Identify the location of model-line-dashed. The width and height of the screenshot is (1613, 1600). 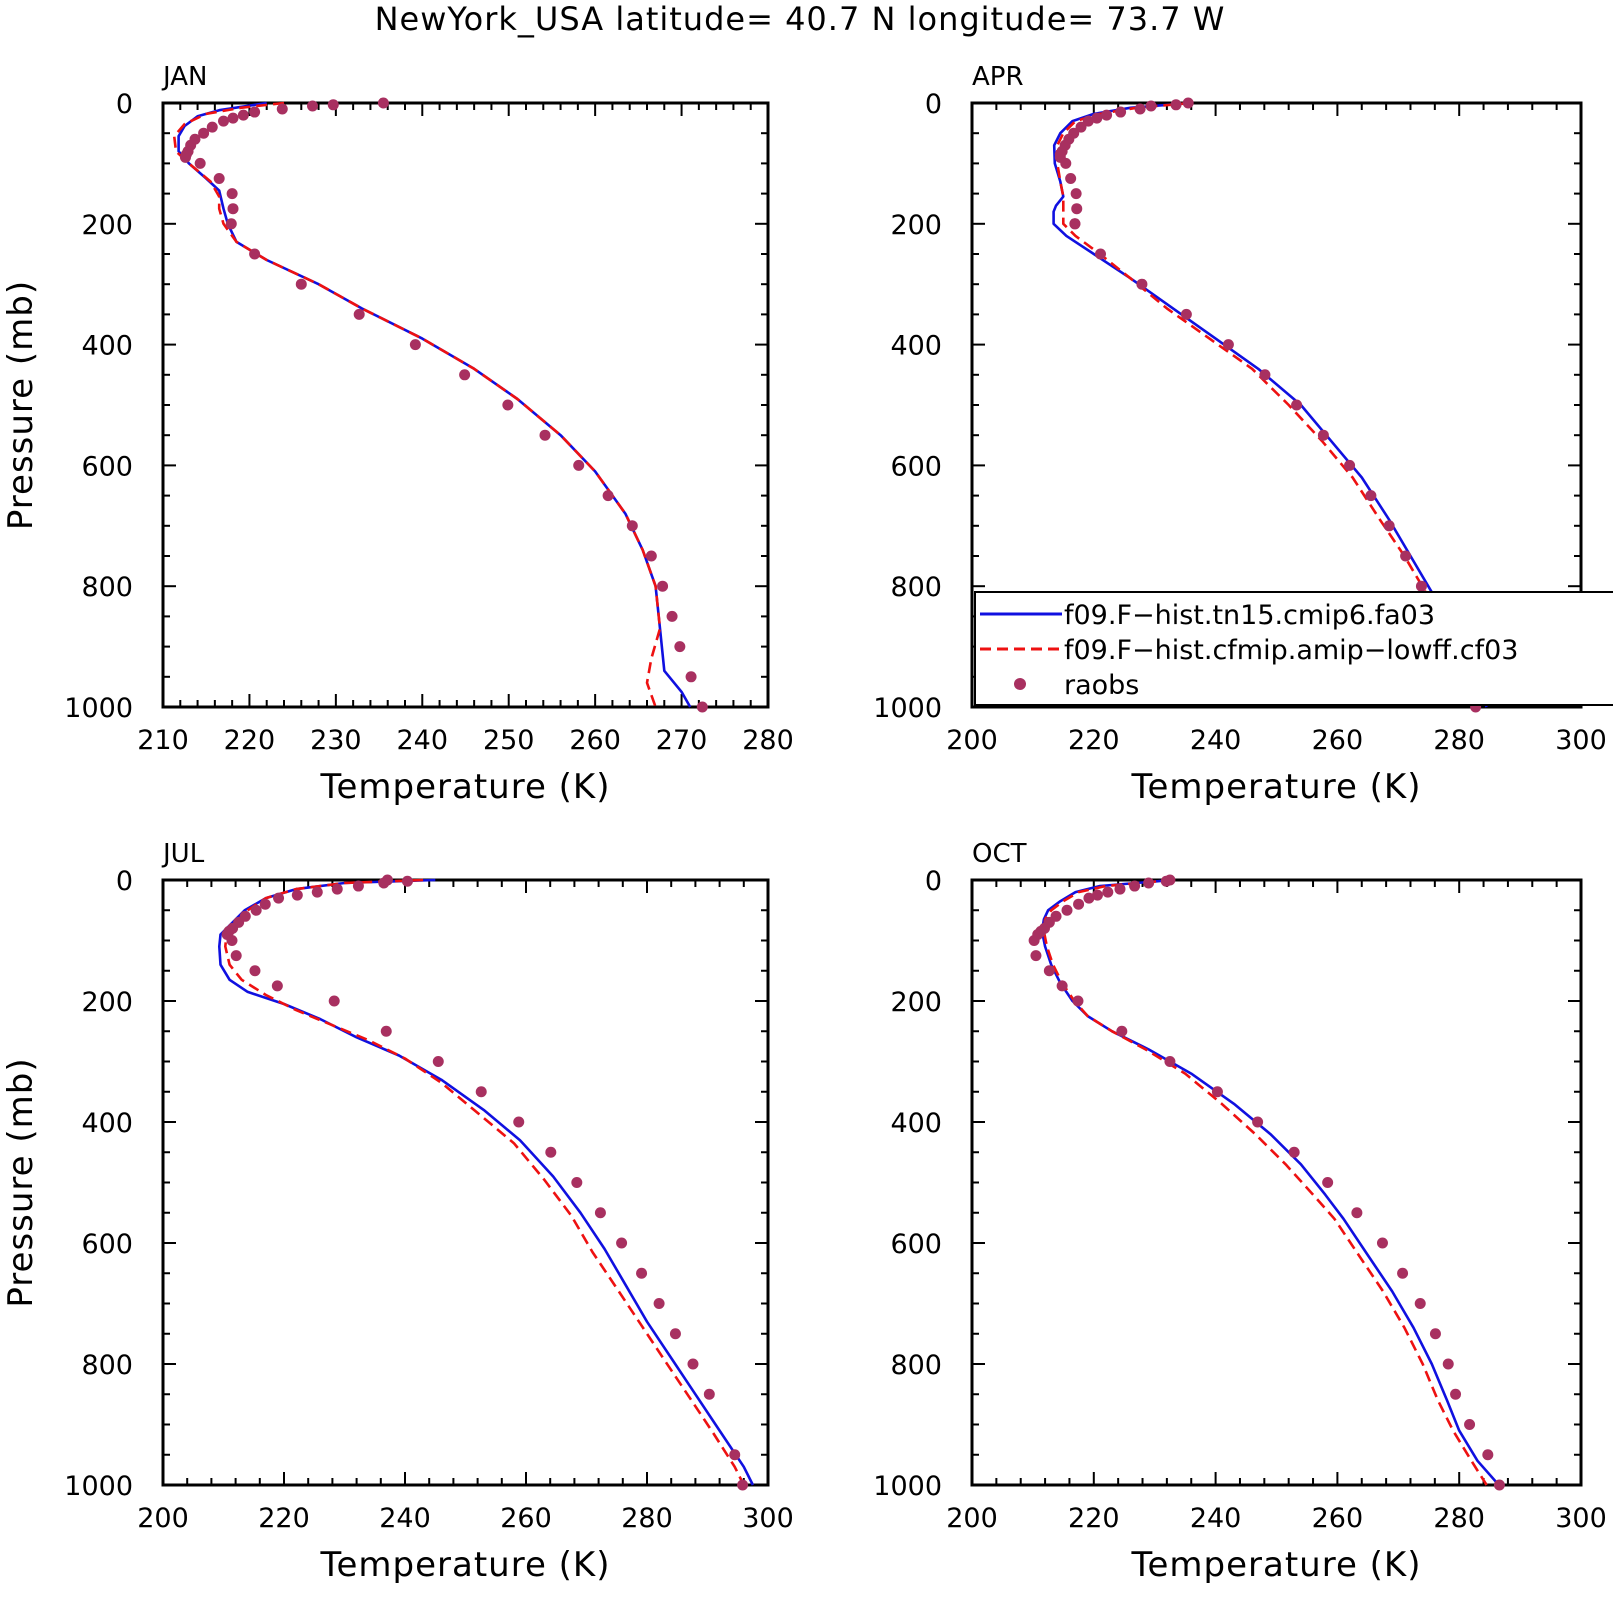
(1265, 1182).